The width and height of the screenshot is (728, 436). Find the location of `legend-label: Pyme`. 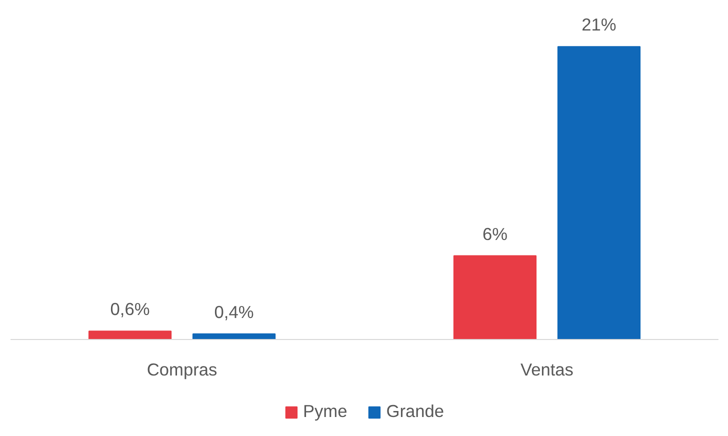

legend-label: Pyme is located at coordinates (325, 411).